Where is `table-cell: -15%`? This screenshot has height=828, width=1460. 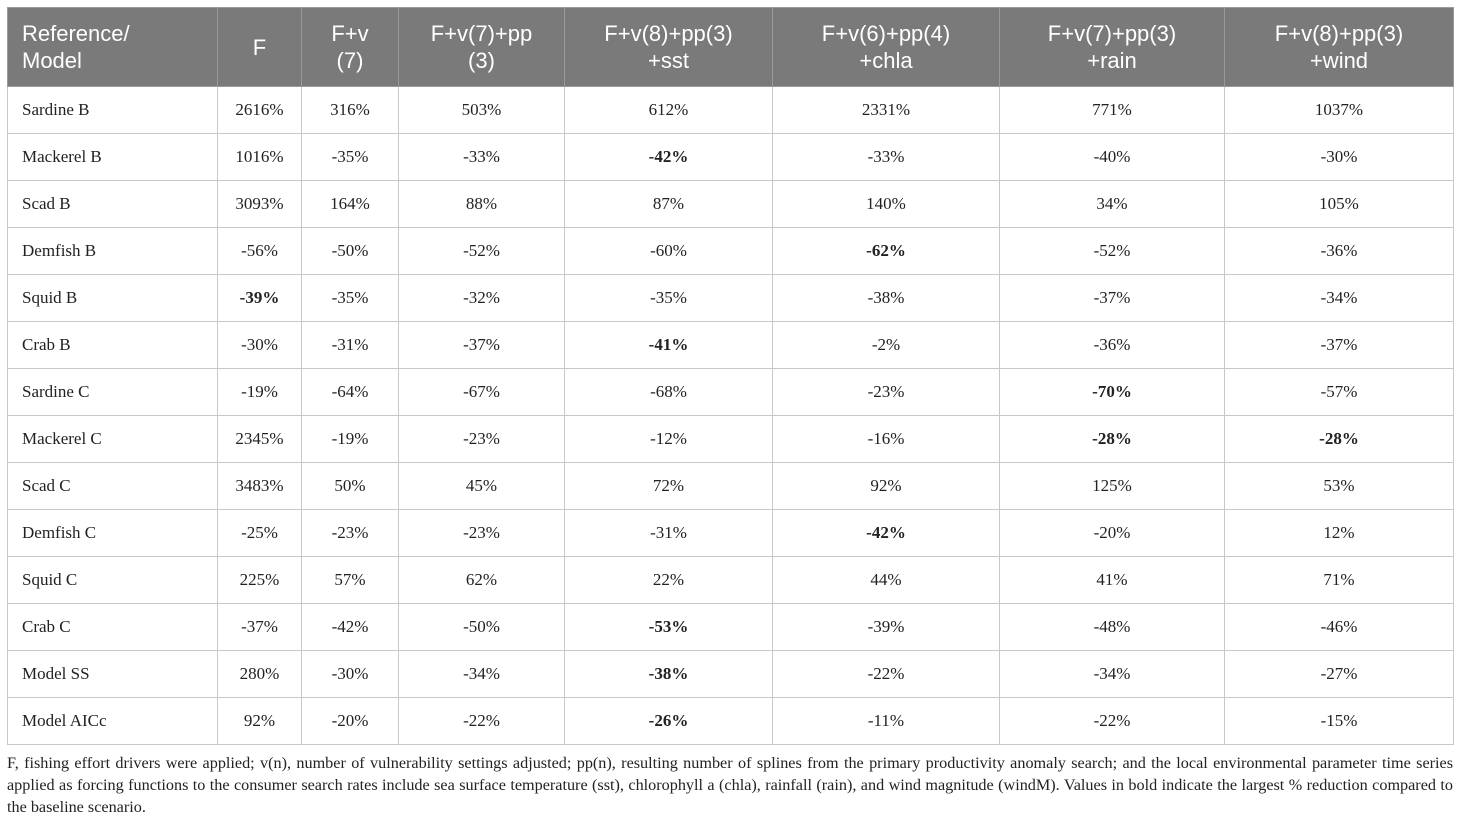 table-cell: -15% is located at coordinates (1339, 721).